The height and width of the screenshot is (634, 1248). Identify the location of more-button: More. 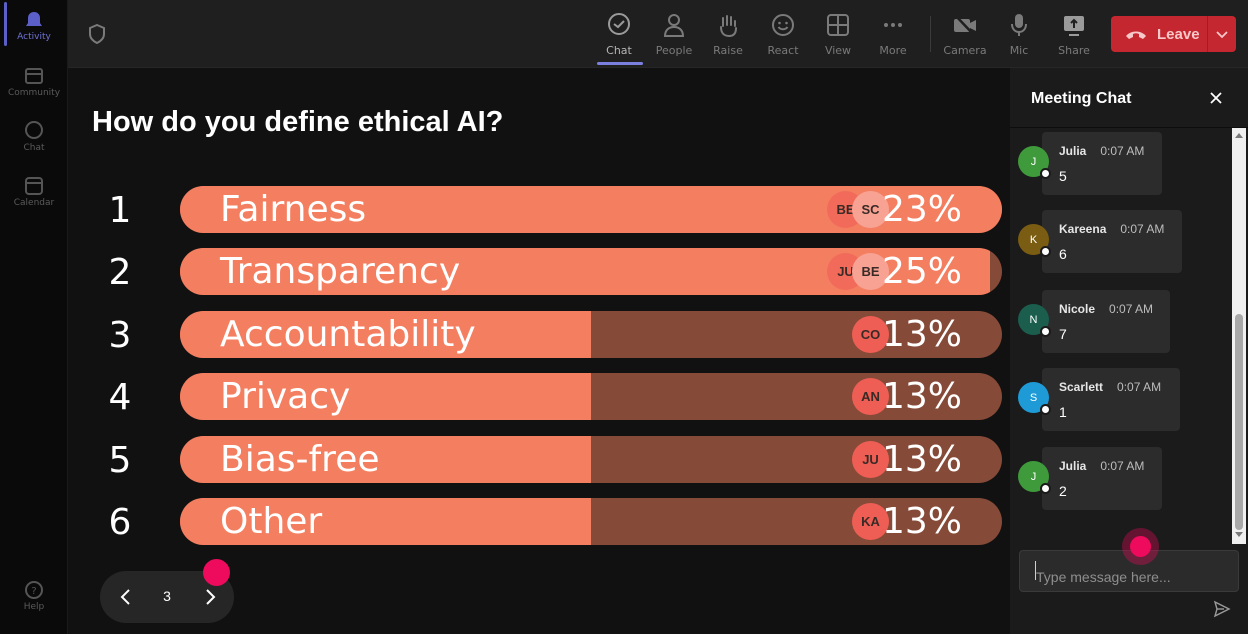
(893, 36).